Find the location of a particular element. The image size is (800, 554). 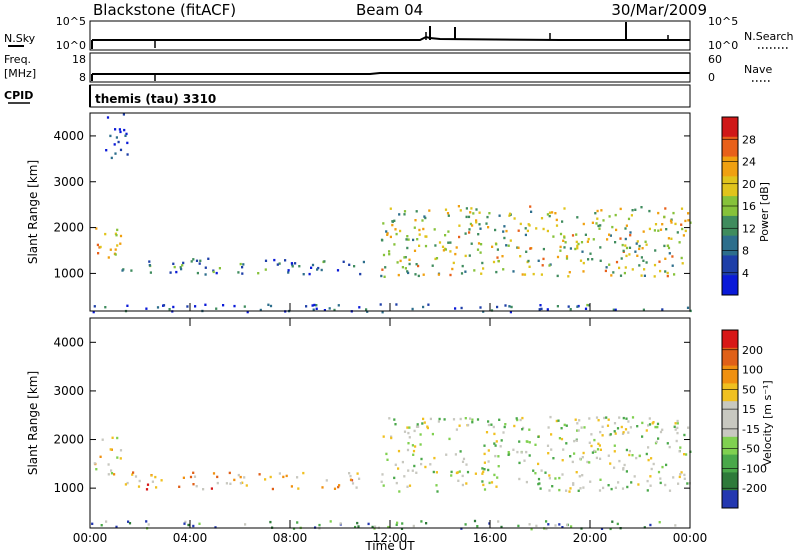

power-ylabel: Slant Range [km] is located at coordinates (33, 212).